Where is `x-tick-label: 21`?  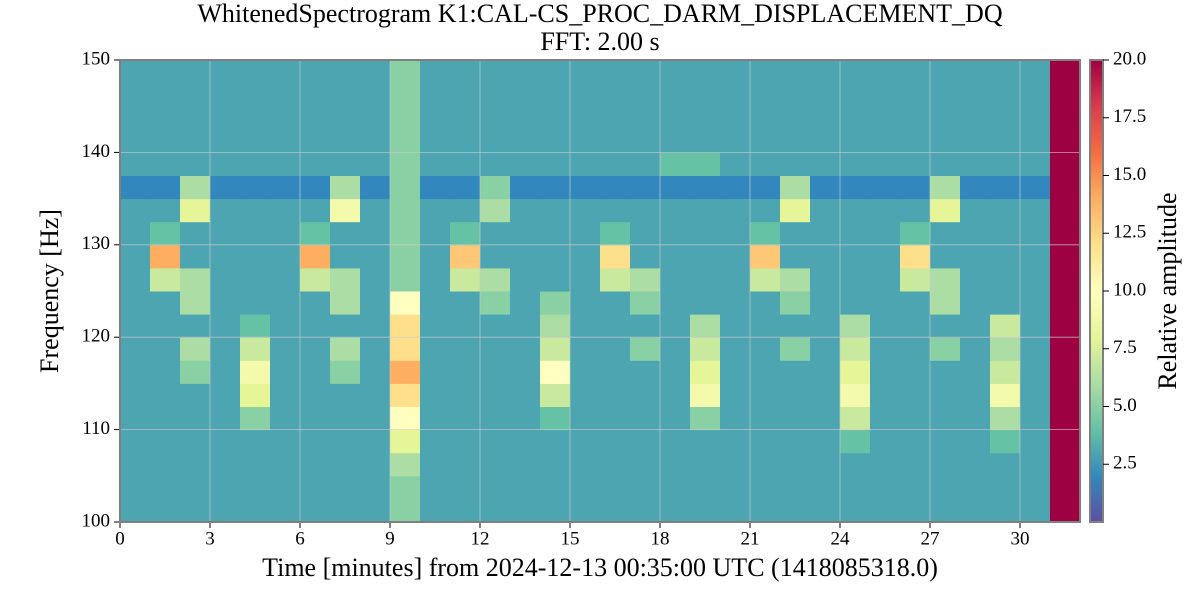 x-tick-label: 21 is located at coordinates (750, 538).